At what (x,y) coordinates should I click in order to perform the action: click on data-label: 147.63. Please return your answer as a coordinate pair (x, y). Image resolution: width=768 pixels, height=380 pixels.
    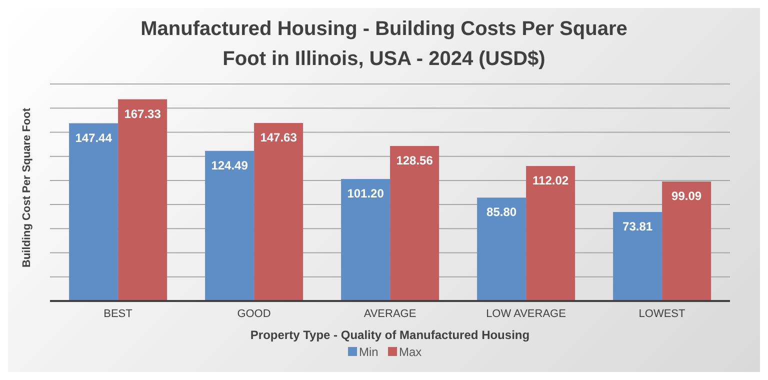
    Looking at the image, I should click on (279, 137).